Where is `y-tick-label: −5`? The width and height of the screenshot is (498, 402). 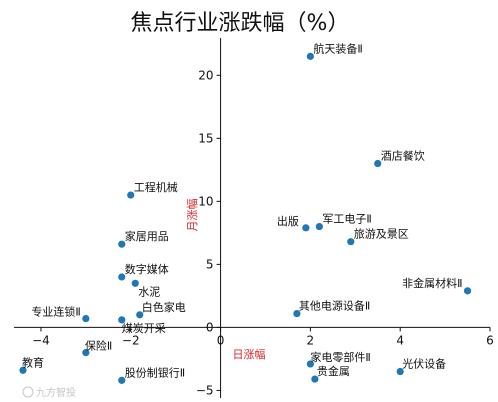
y-tick-label: −5 is located at coordinates (205, 390).